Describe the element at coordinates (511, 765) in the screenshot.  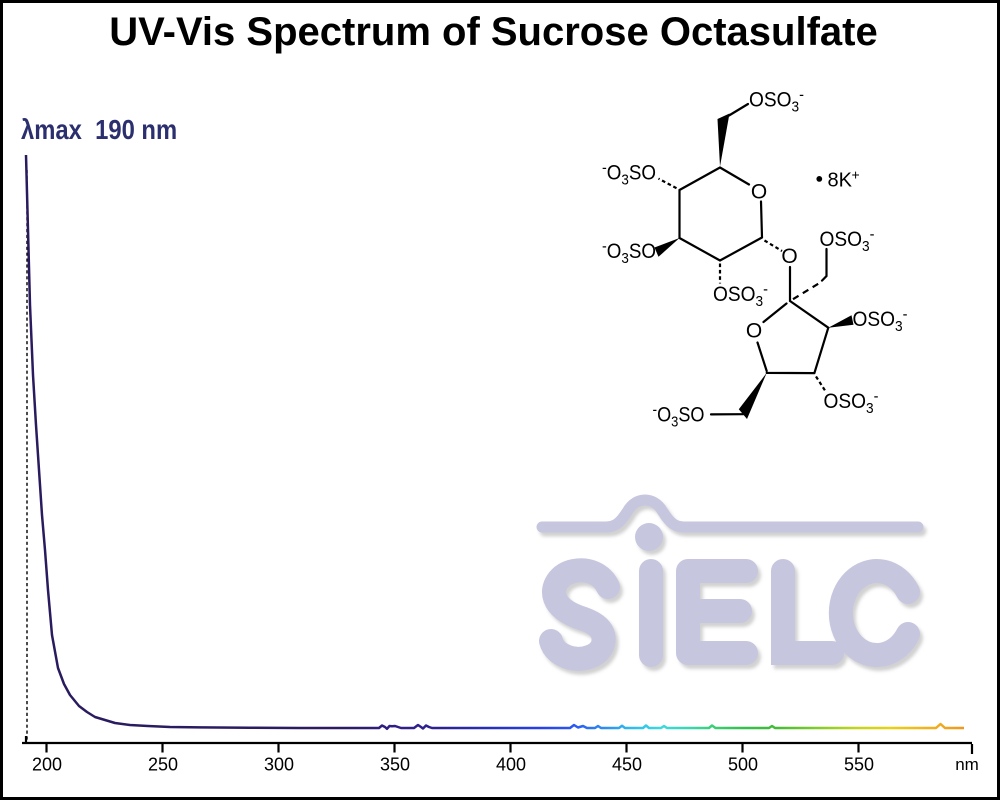
I see `svg-text: 400` at that location.